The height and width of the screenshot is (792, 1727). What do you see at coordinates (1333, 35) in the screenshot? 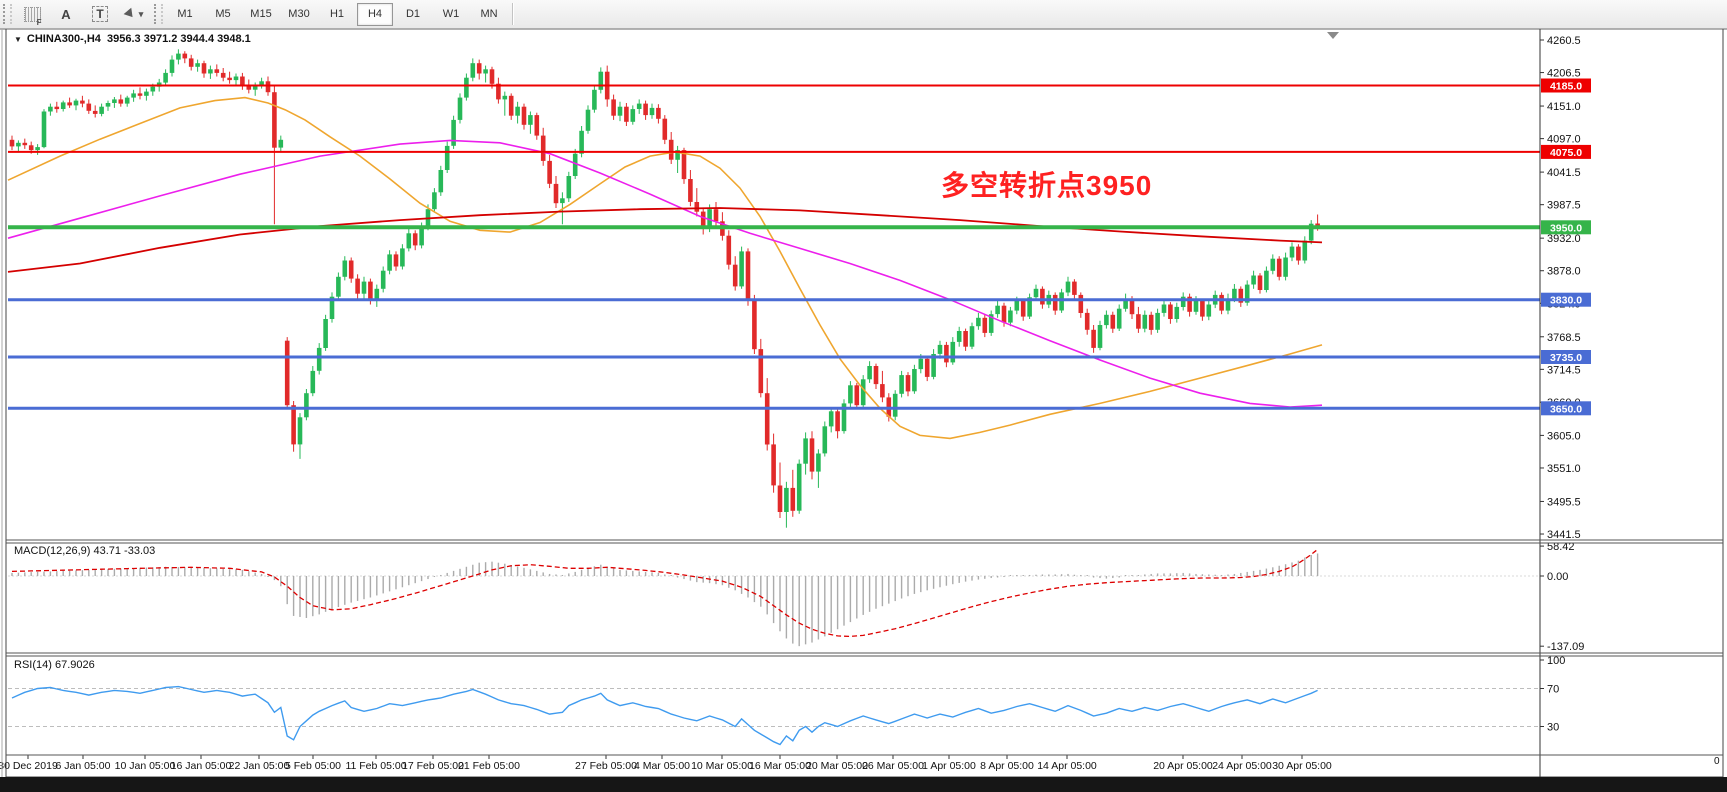
I see `chart-shift-marker` at bounding box center [1333, 35].